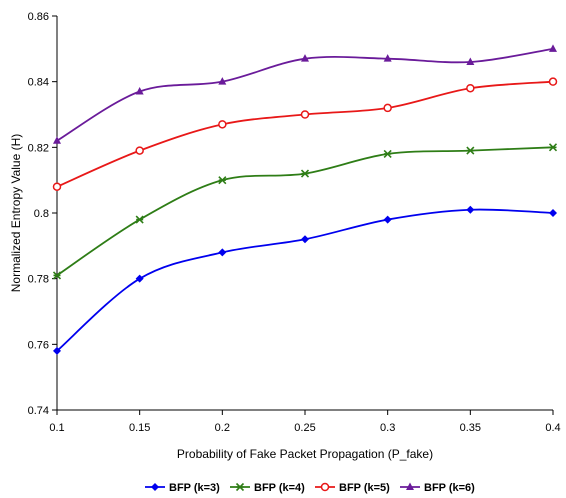  Describe the element at coordinates (470, 428) in the screenshot. I see `x-tick-label: 0.35` at that location.